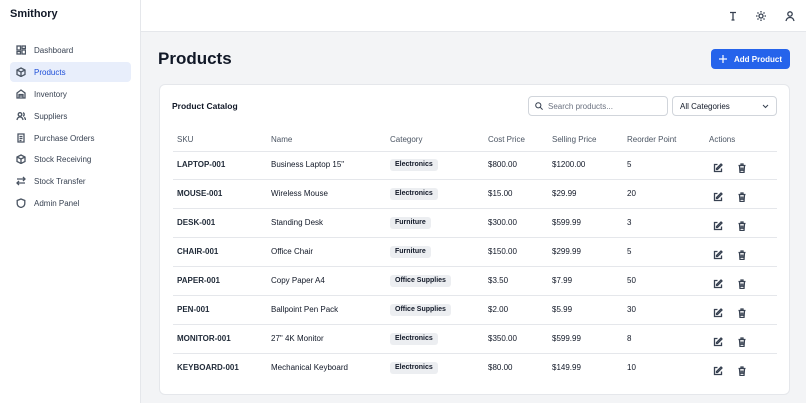  What do you see at coordinates (629, 222) in the screenshot?
I see `table-cell: 3` at bounding box center [629, 222].